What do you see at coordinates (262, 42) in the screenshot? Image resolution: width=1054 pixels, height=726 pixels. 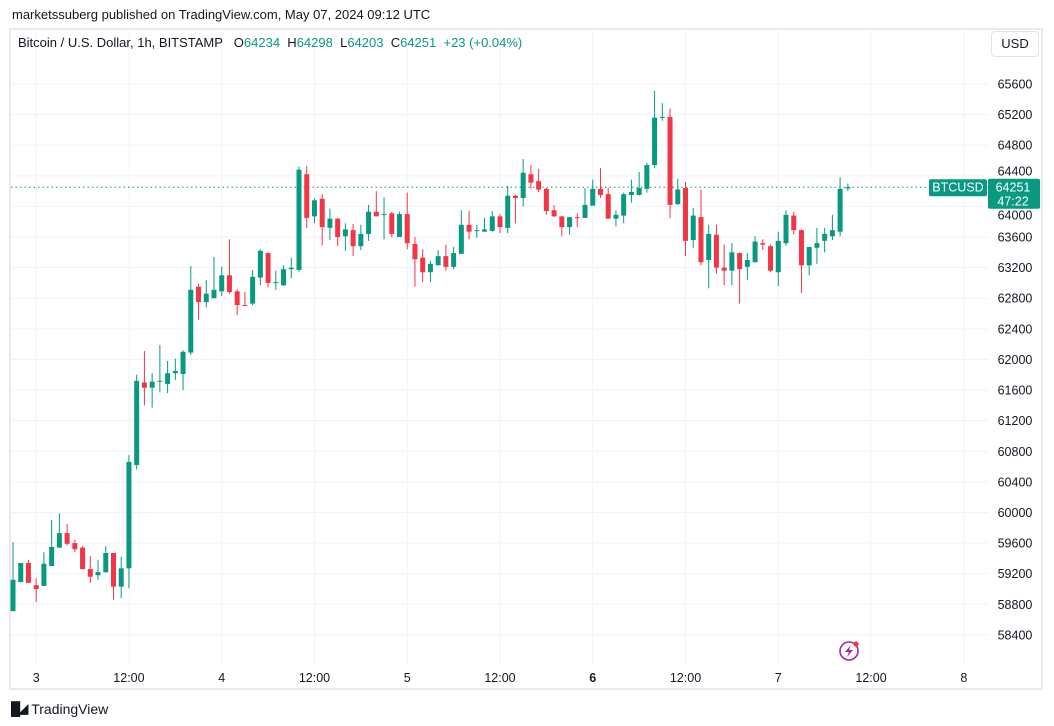 I see `open-value: 64234` at bounding box center [262, 42].